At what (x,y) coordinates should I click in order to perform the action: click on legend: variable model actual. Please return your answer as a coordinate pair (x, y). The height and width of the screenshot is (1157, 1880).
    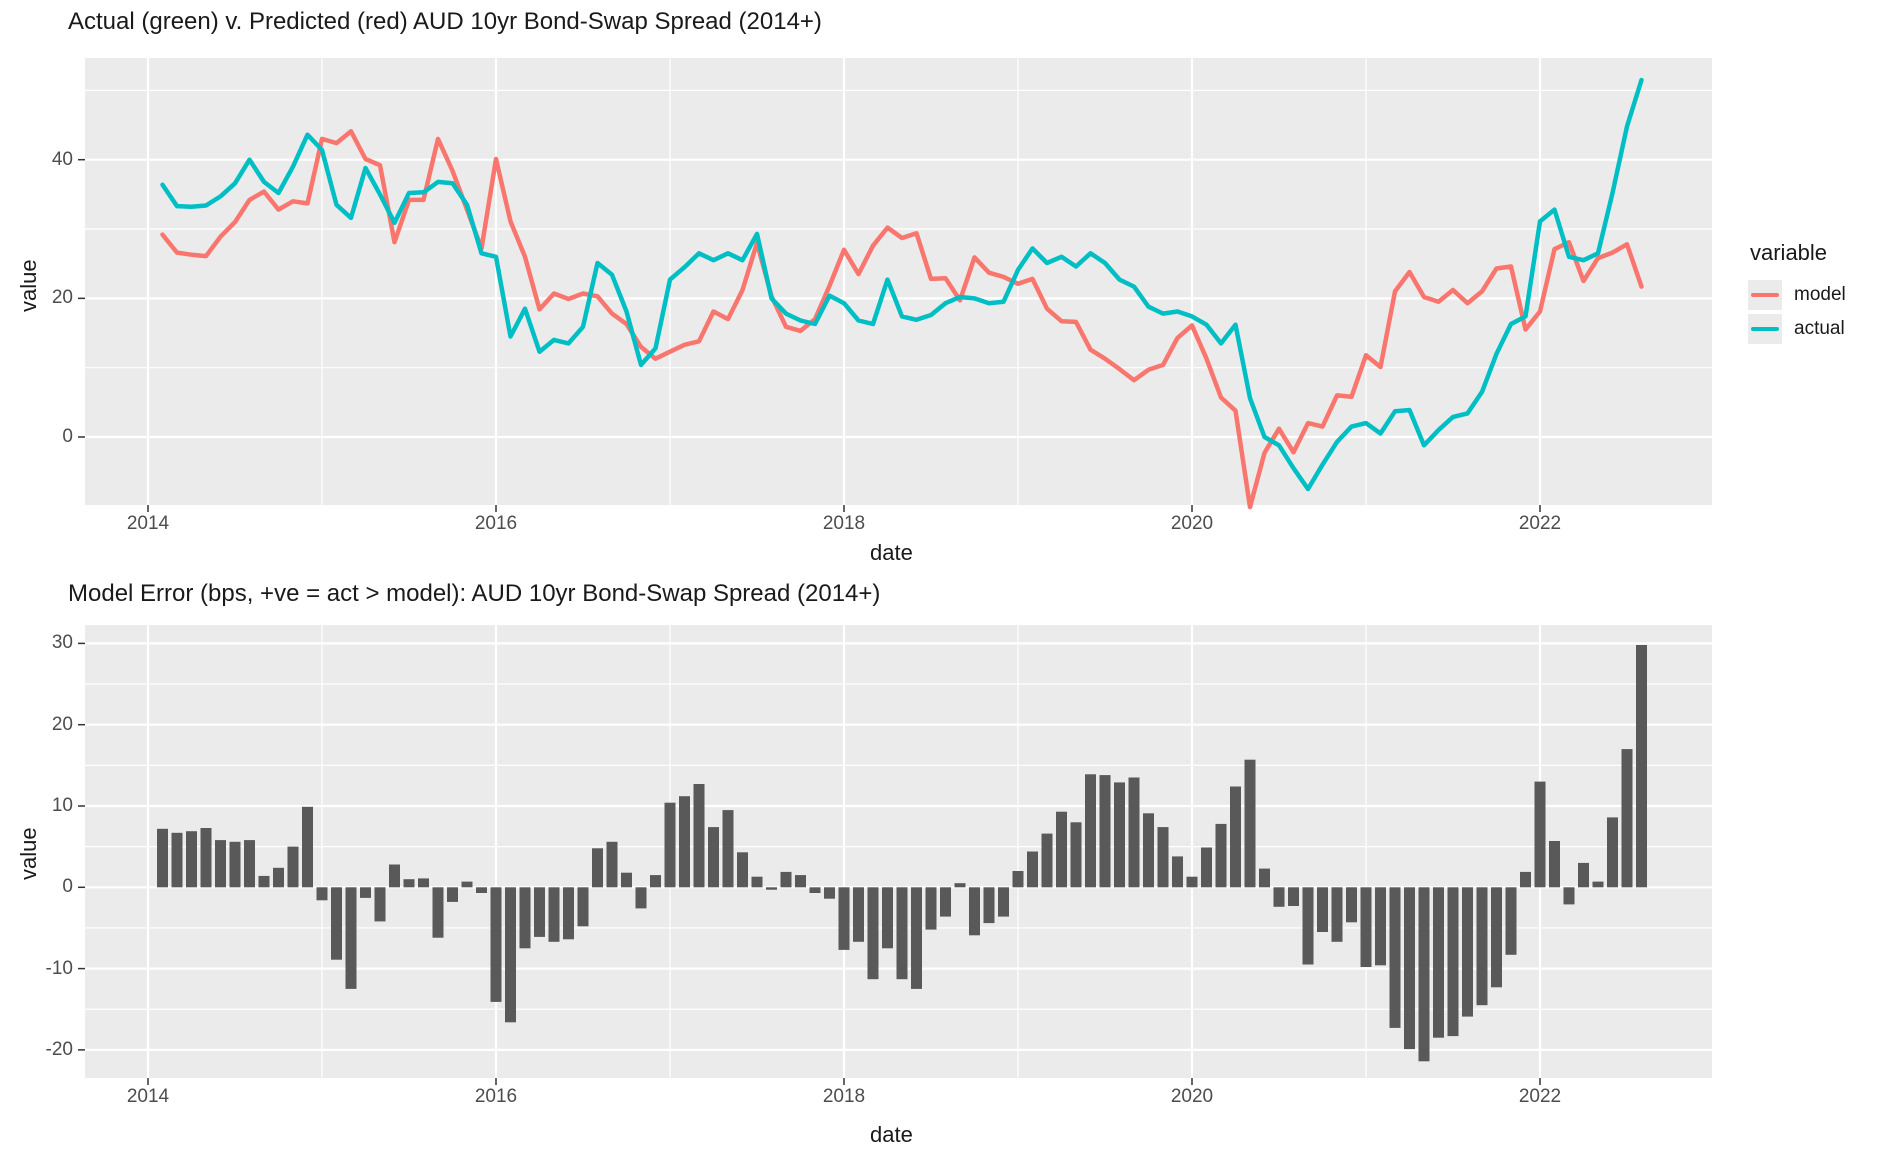
    Looking at the image, I should click on (1813, 293).